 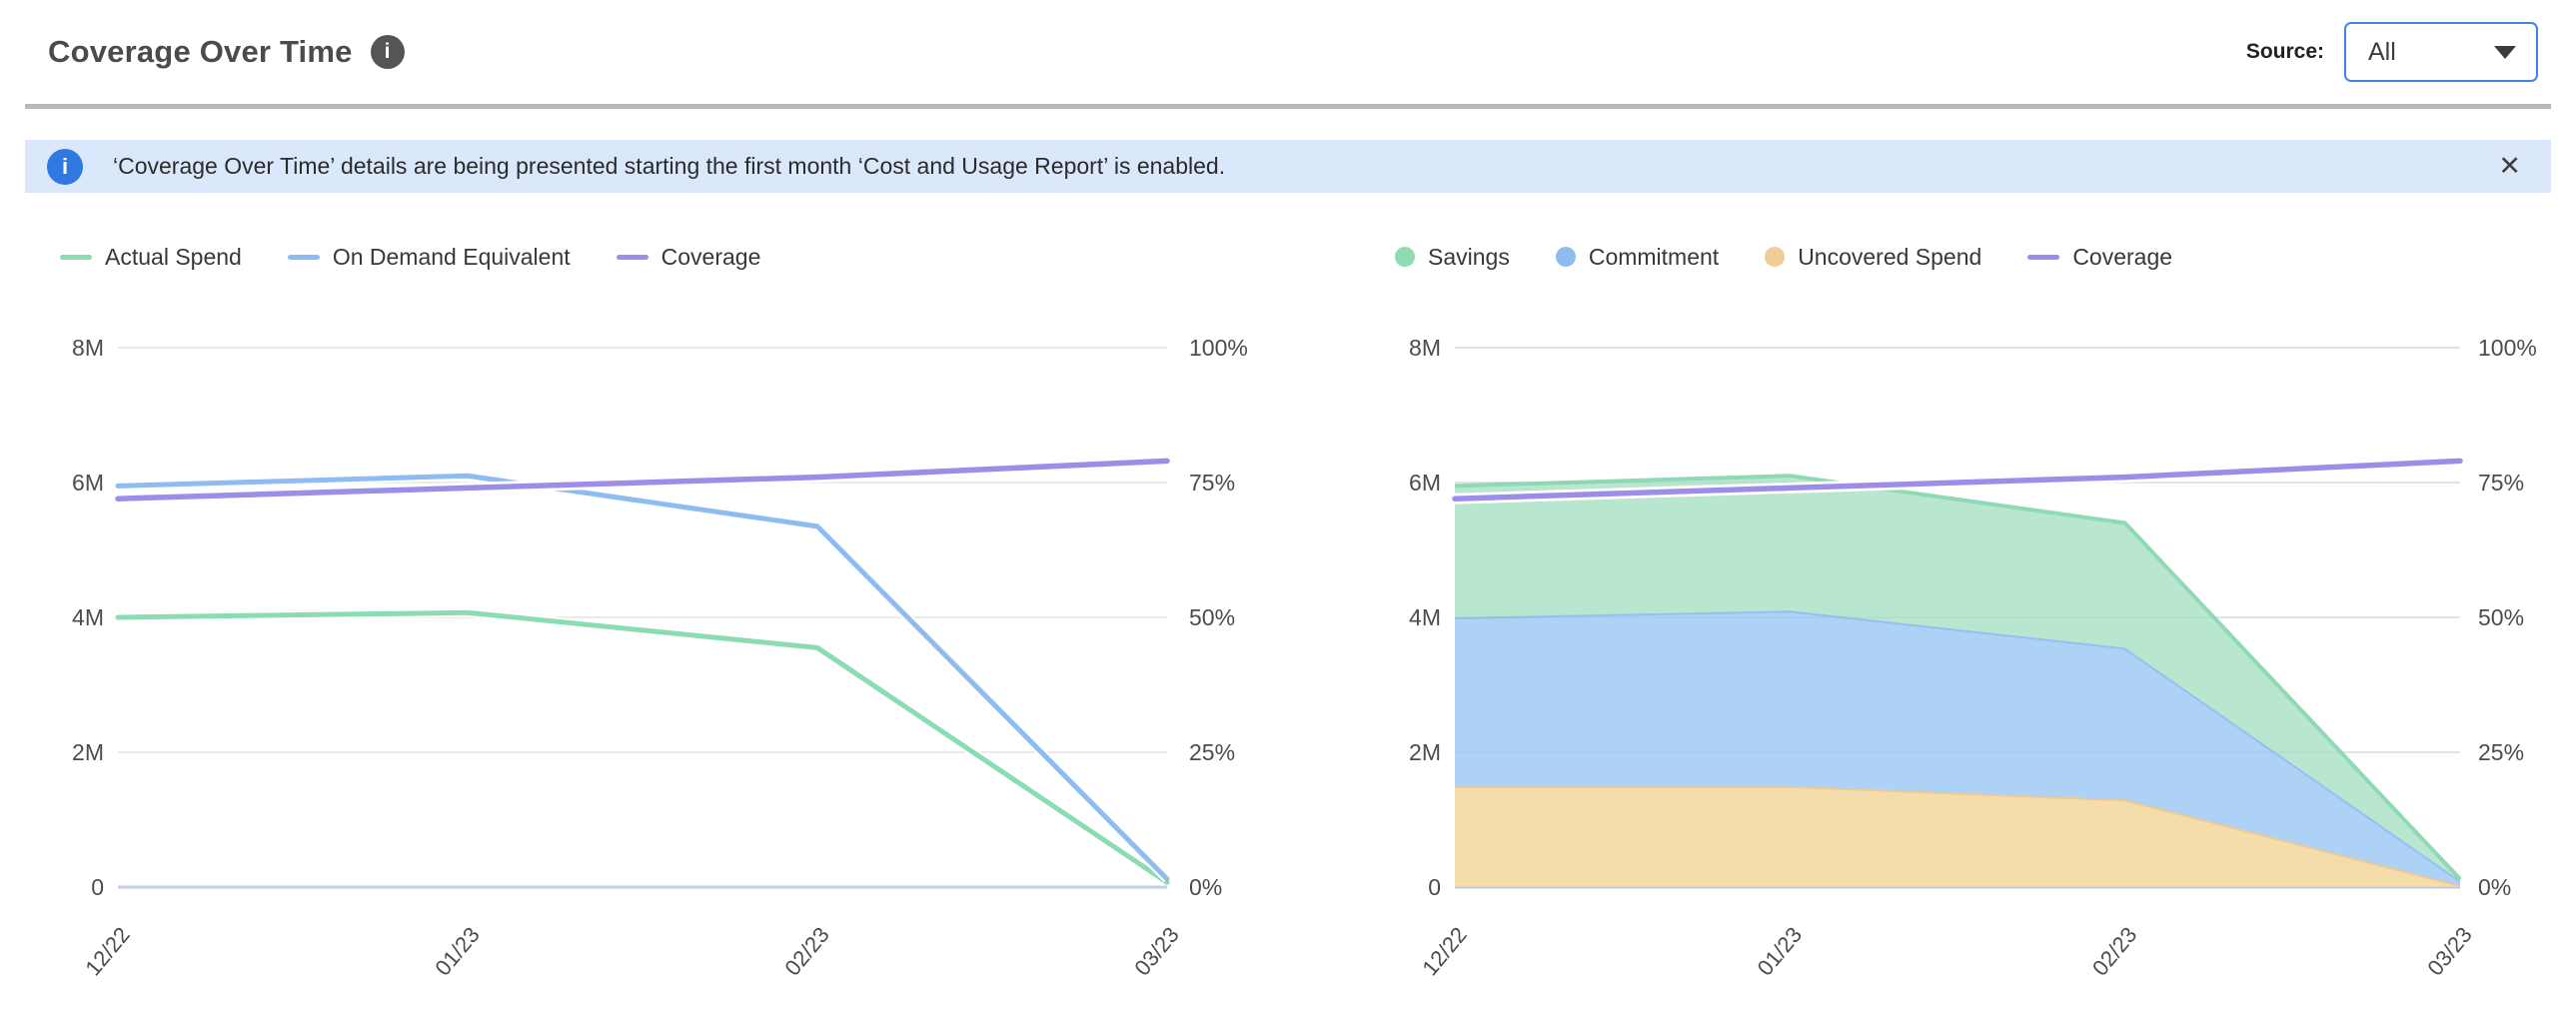 I want to click on legend-label: Uncovered Spend, so click(x=1890, y=257).